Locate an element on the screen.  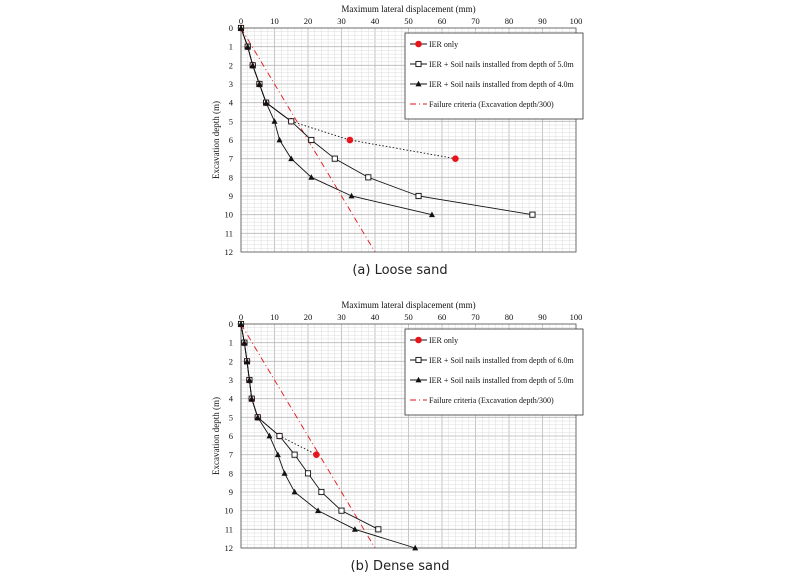
y-tick-label: 10 is located at coordinates (229, 215).